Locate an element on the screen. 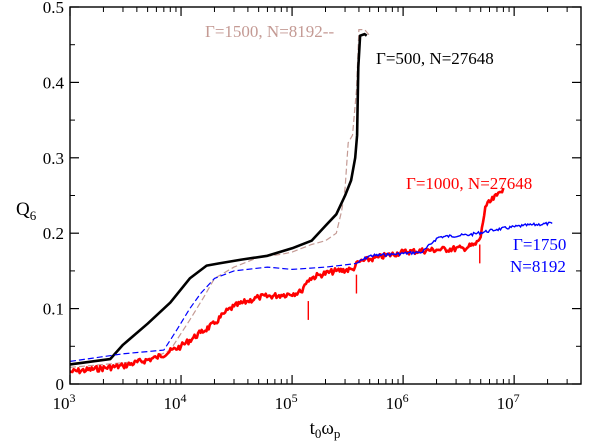 Image resolution: width=590 pixels, height=441 pixels. x-tick-label: 10⁵ is located at coordinates (286, 402).